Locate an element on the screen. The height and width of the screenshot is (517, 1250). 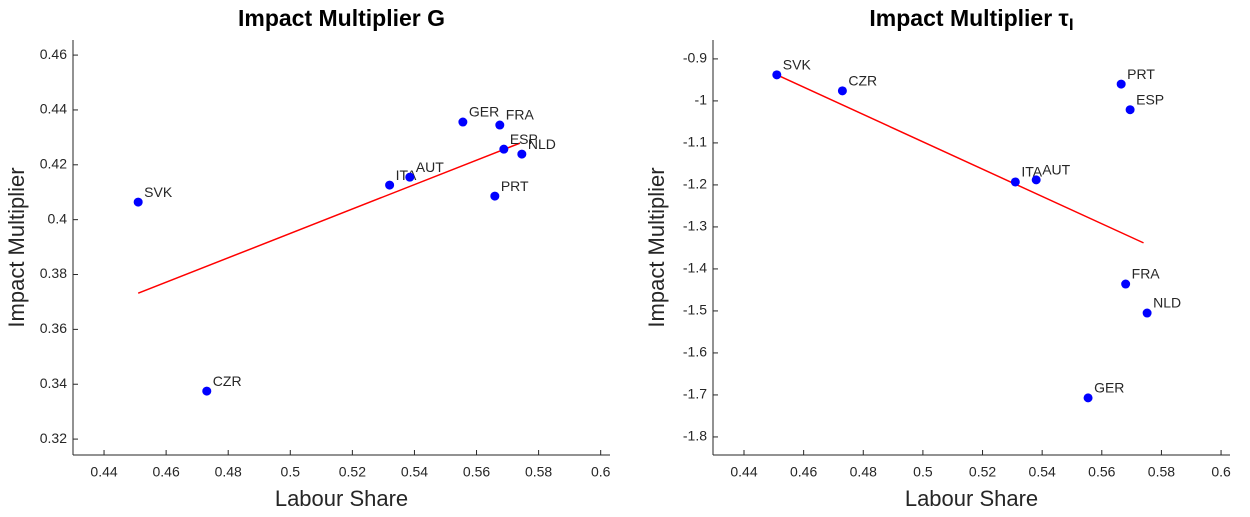
y-tick-label: -1.6 is located at coordinates (695, 352).